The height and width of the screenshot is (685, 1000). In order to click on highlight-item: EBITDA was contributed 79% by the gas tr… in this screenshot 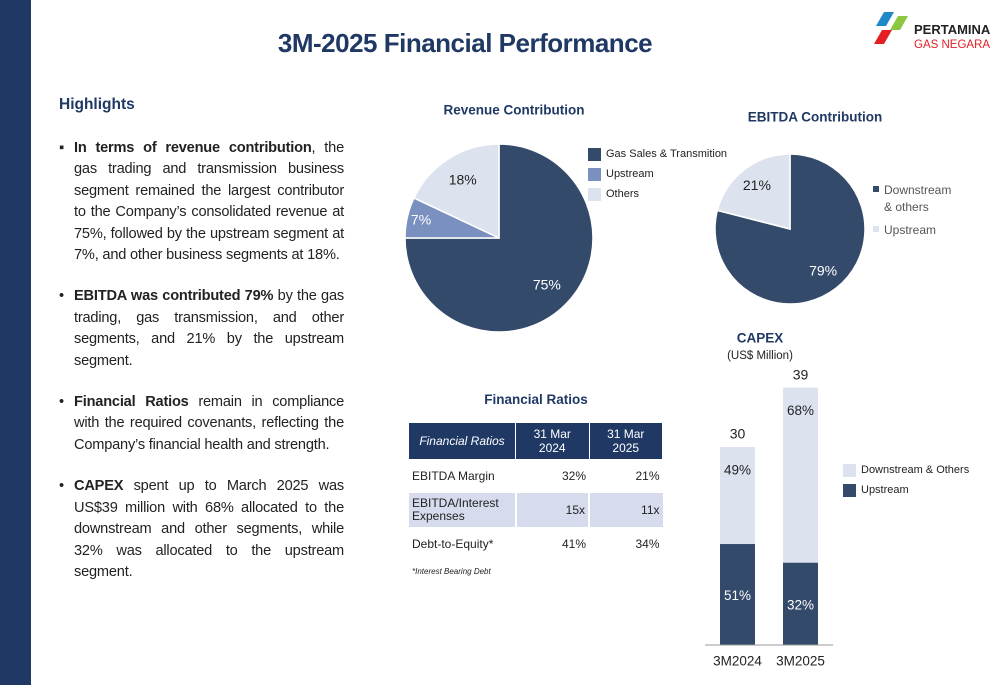, I will do `click(201, 329)`.